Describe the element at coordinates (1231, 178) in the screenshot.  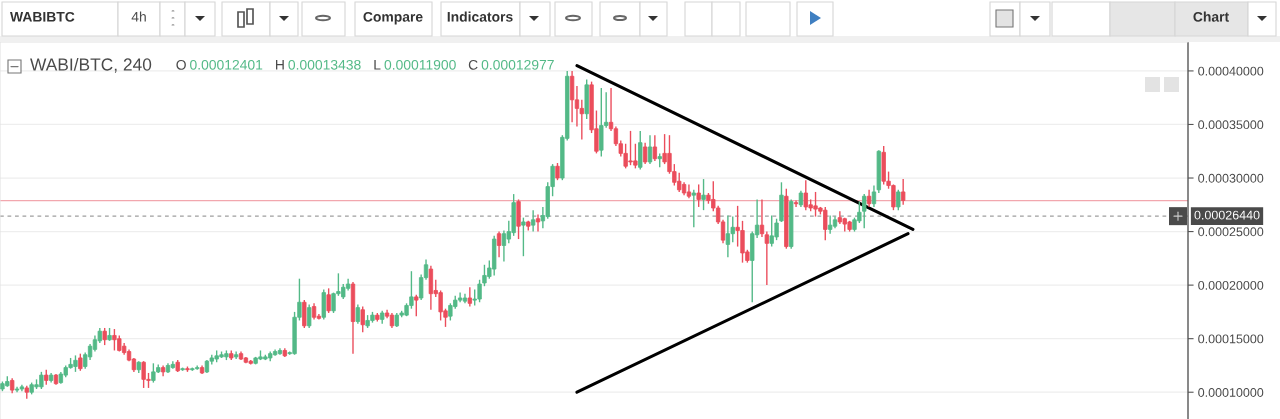
I see `y-tick-label: 0.00030000` at that location.